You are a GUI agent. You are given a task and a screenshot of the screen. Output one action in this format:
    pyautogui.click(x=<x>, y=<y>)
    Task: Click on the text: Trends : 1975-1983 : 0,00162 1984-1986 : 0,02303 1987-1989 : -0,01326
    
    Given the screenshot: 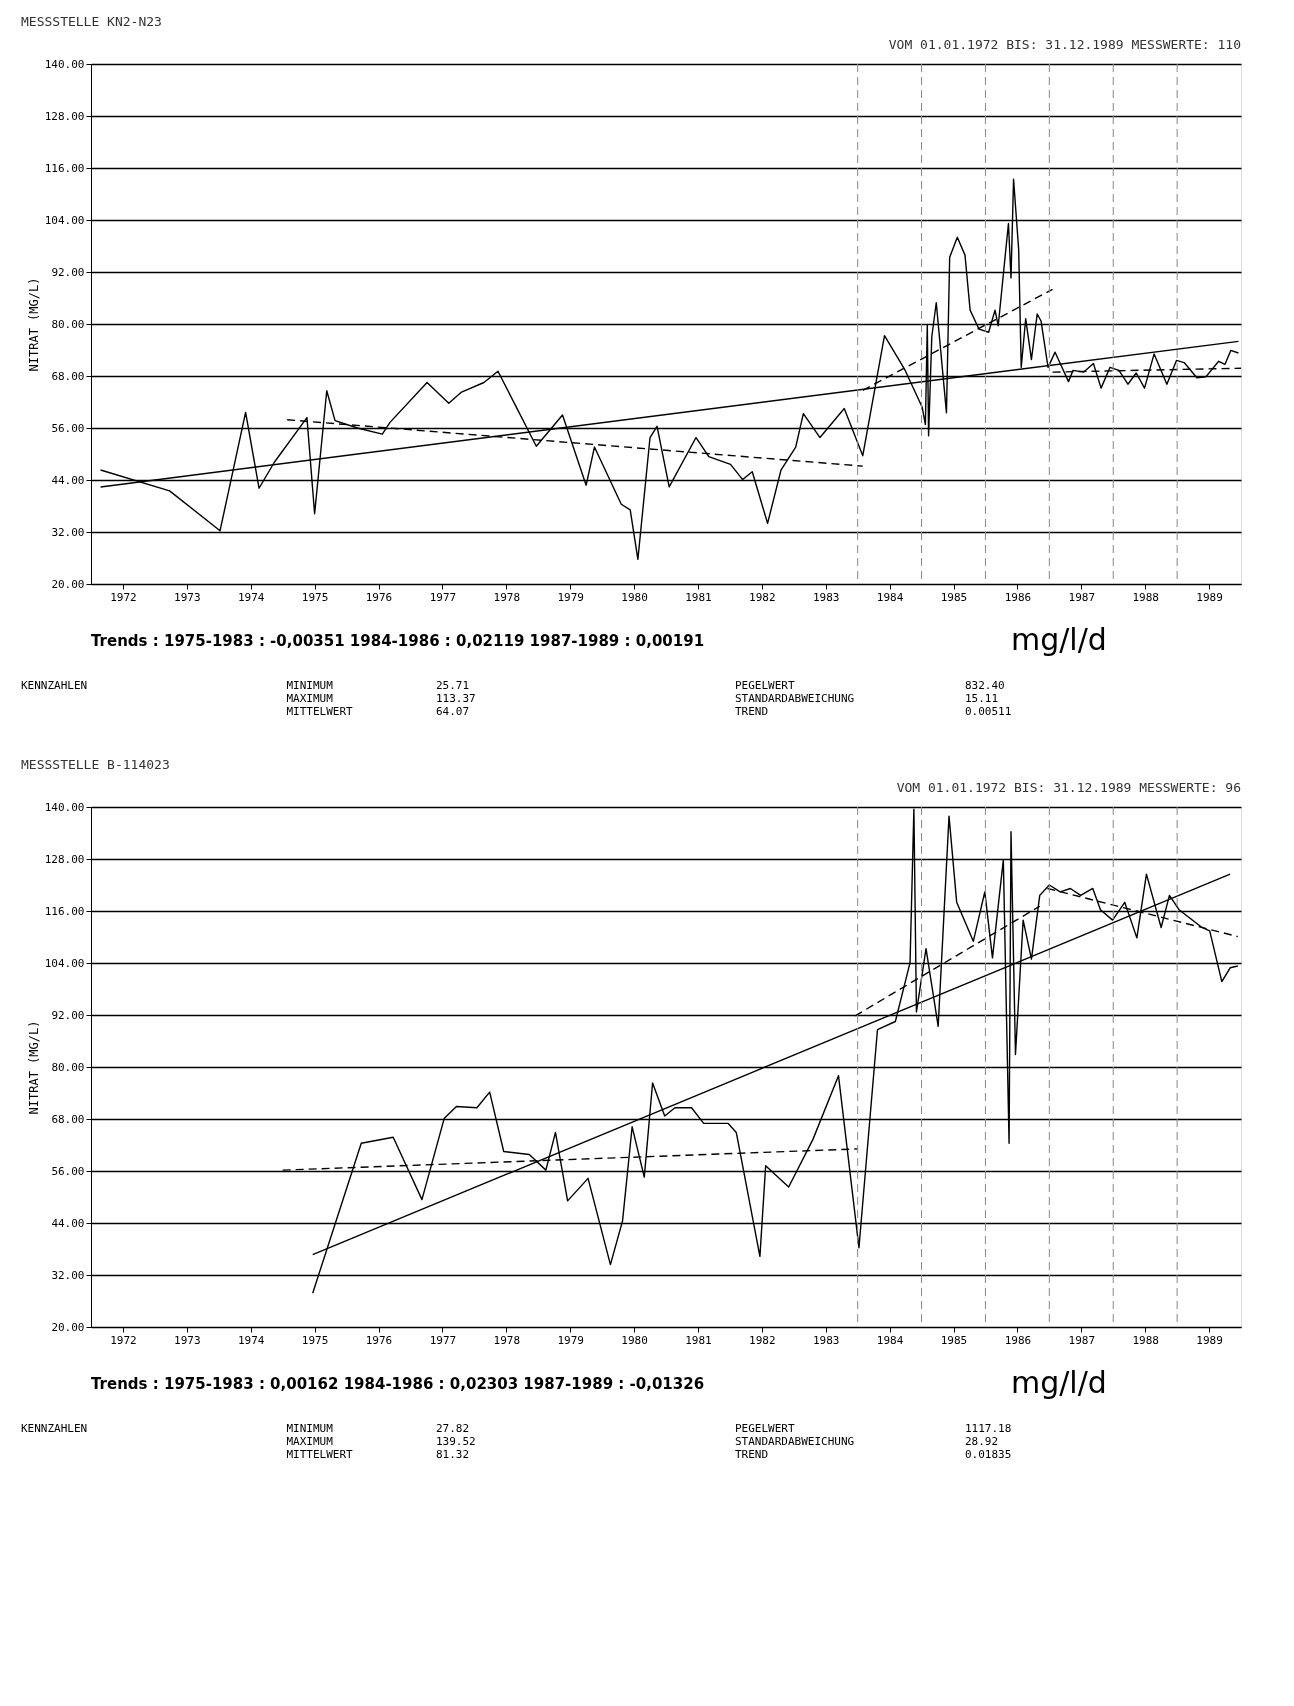 What is the action you would take?
    pyautogui.click(x=398, y=1384)
    